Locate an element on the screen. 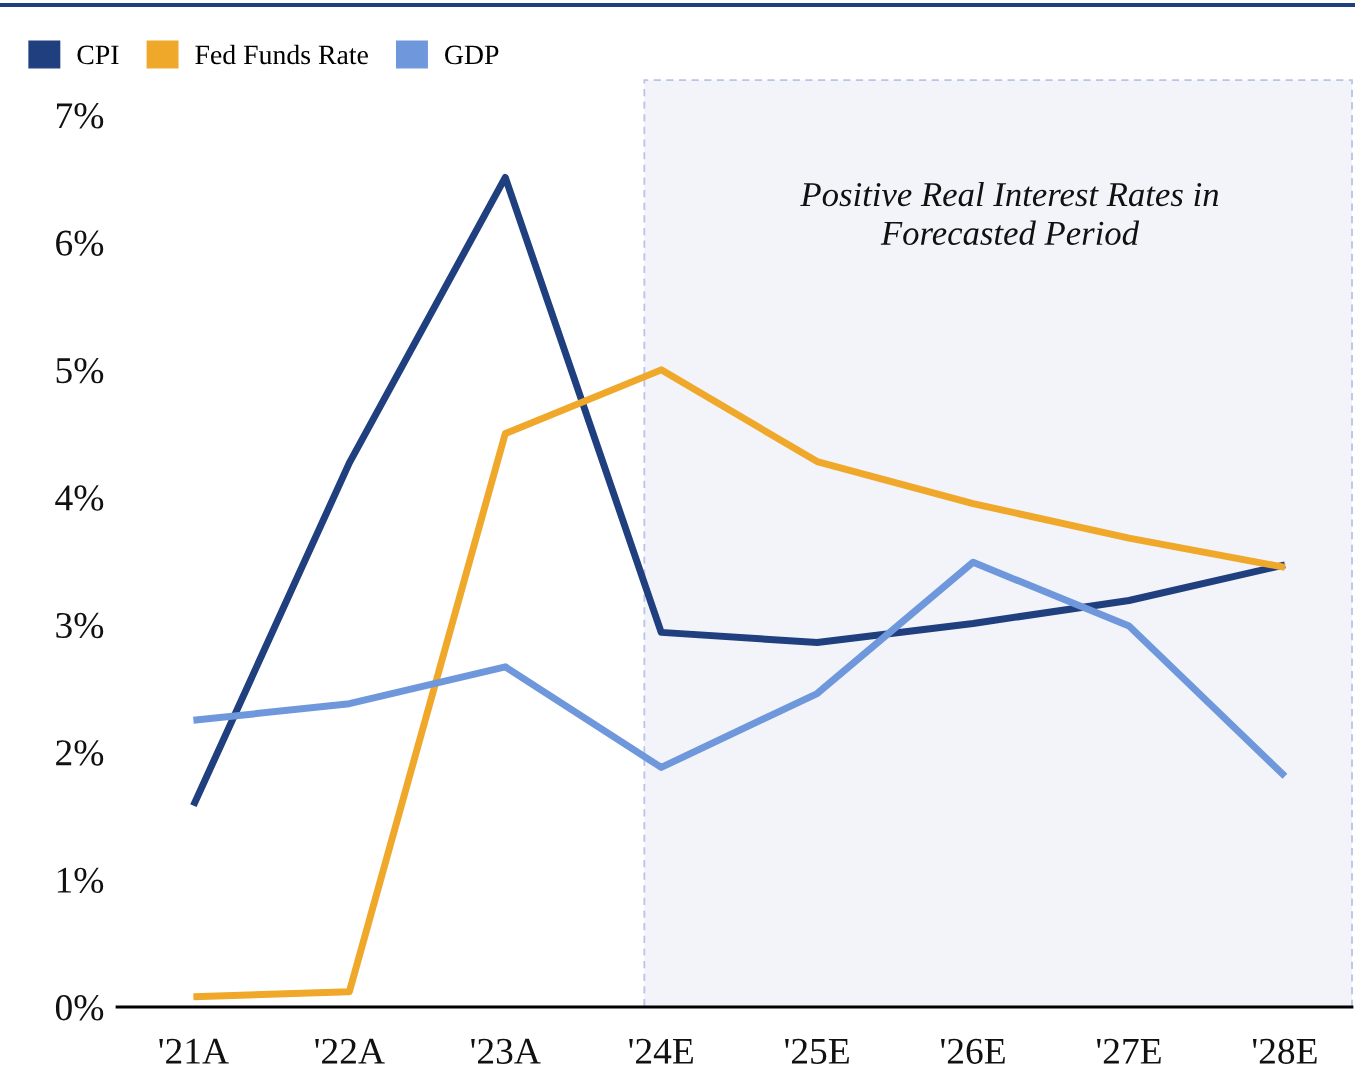 Image resolution: width=1355 pixels, height=1081 pixels. y-tick-label: 1% is located at coordinates (80, 880).